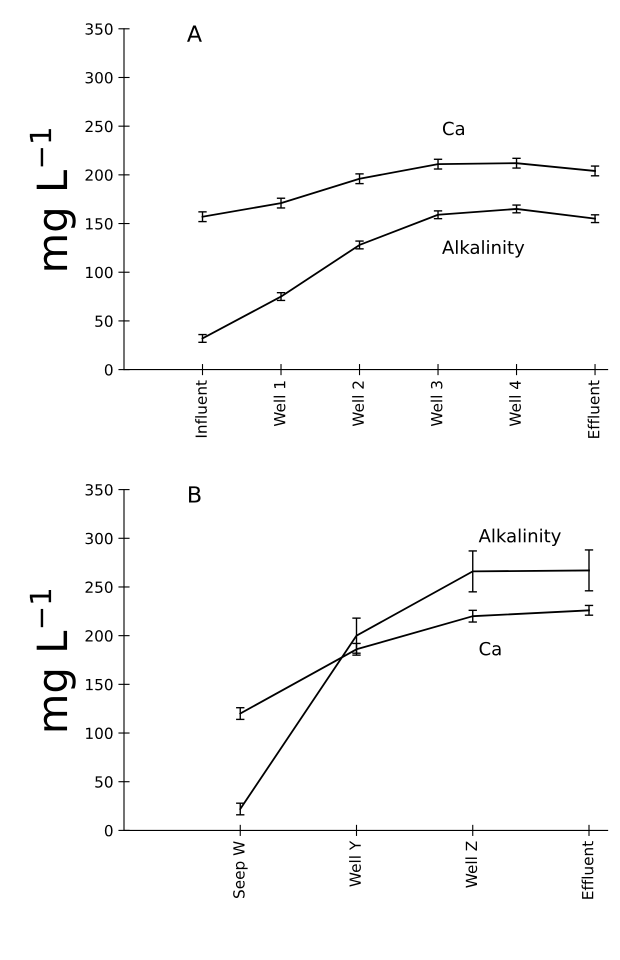 This screenshot has height=960, width=620. I want to click on x-tick-label: Influent, so click(201, 409).